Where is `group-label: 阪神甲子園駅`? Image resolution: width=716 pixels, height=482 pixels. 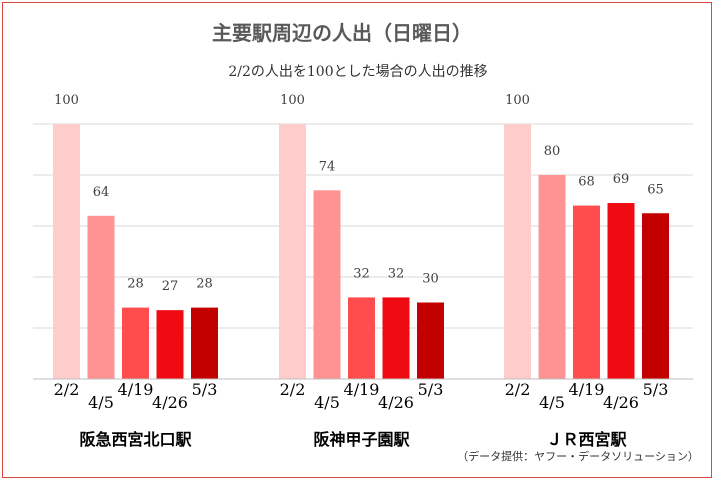 group-label: 阪神甲子園駅 is located at coordinates (361, 439).